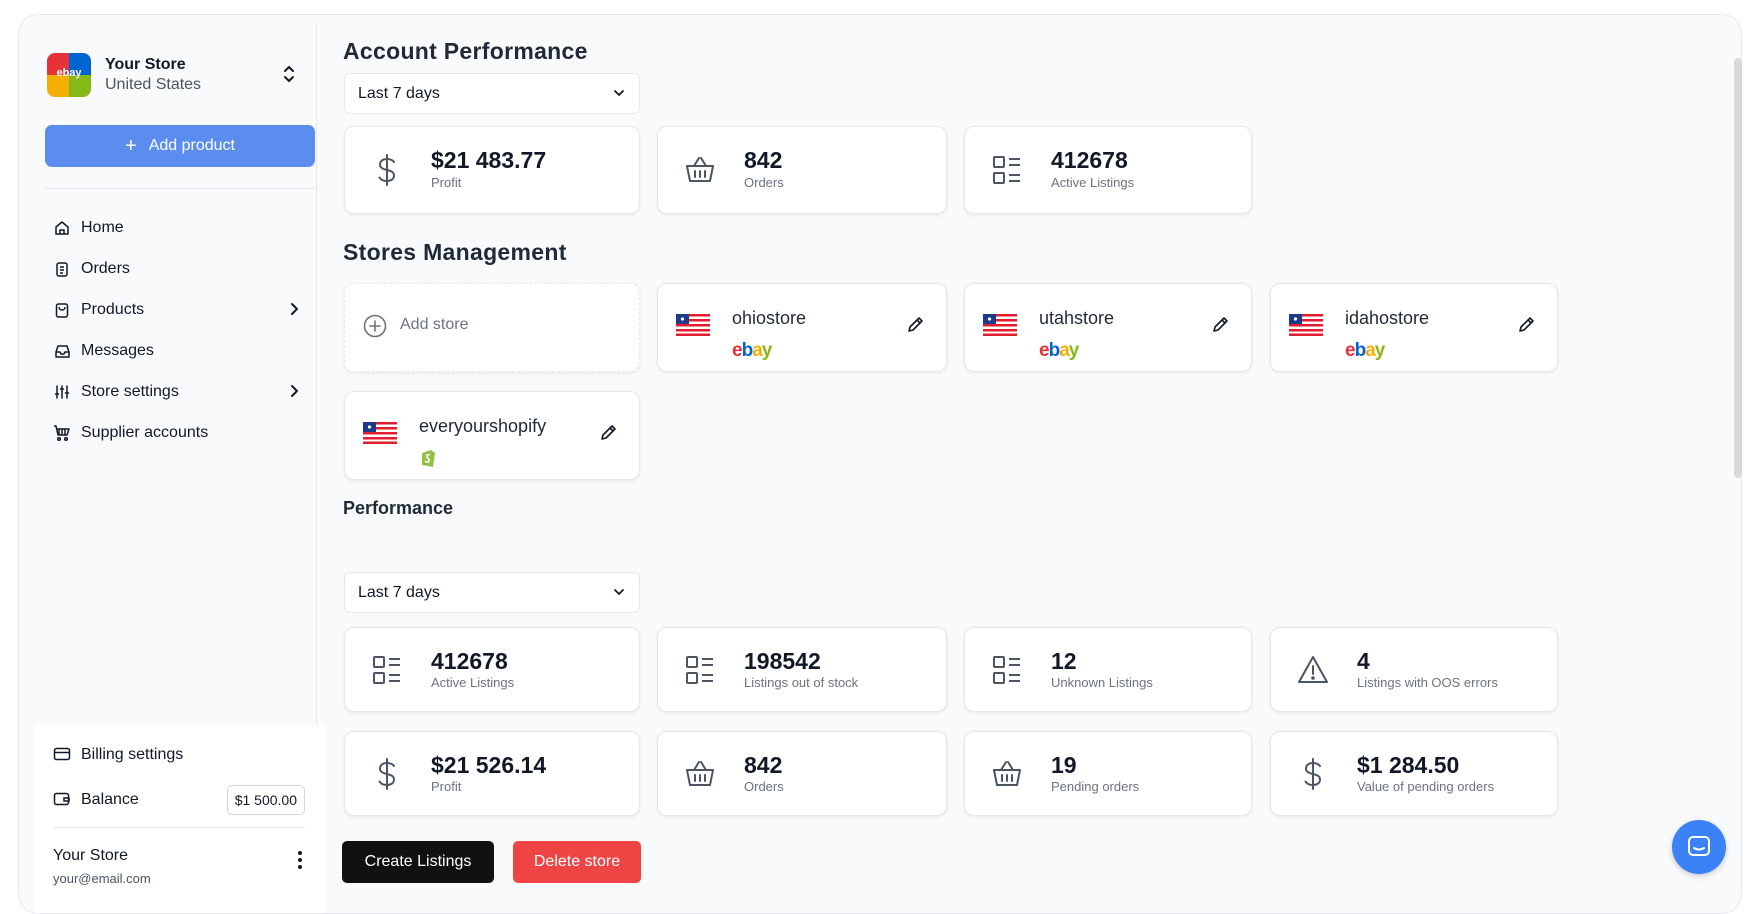 Image resolution: width=1755 pixels, height=914 pixels. What do you see at coordinates (1414, 773) in the screenshot?
I see `stat-card-pending-orders-value: $1 284.50 Value of pending orders` at bounding box center [1414, 773].